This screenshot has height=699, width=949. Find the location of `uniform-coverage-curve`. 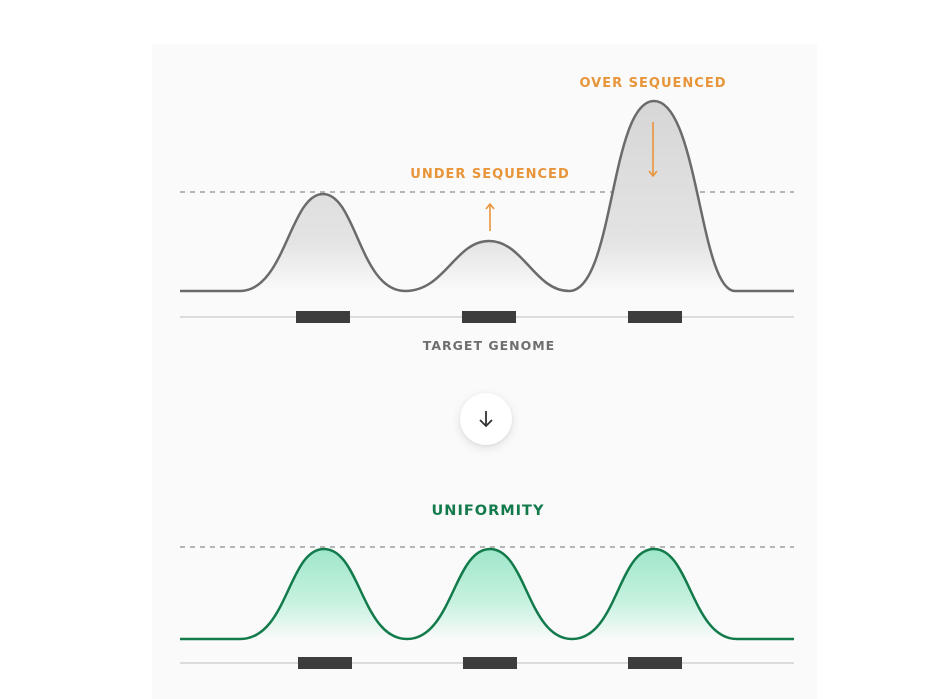

uniform-coverage-curve is located at coordinates (487, 594).